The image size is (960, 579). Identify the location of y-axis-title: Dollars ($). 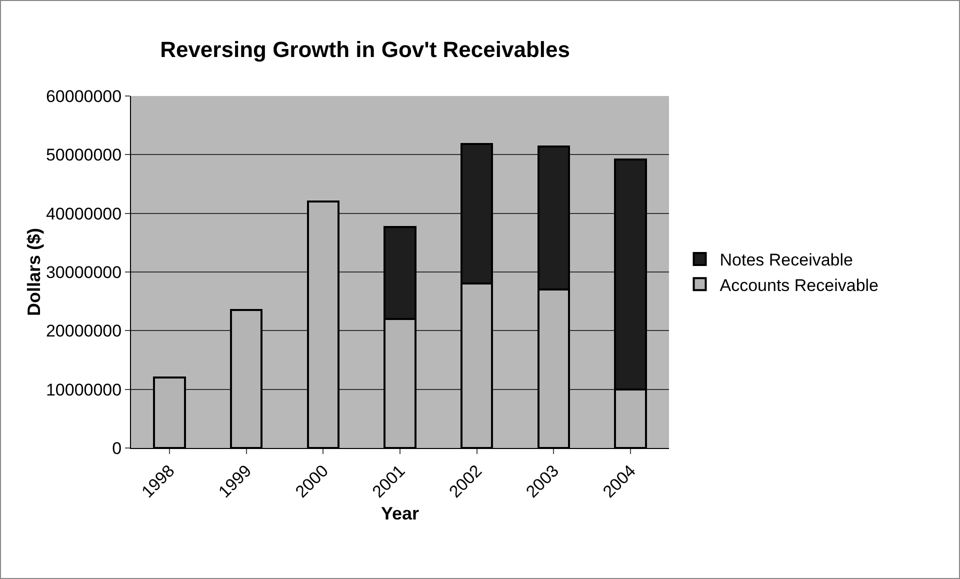
(34, 272).